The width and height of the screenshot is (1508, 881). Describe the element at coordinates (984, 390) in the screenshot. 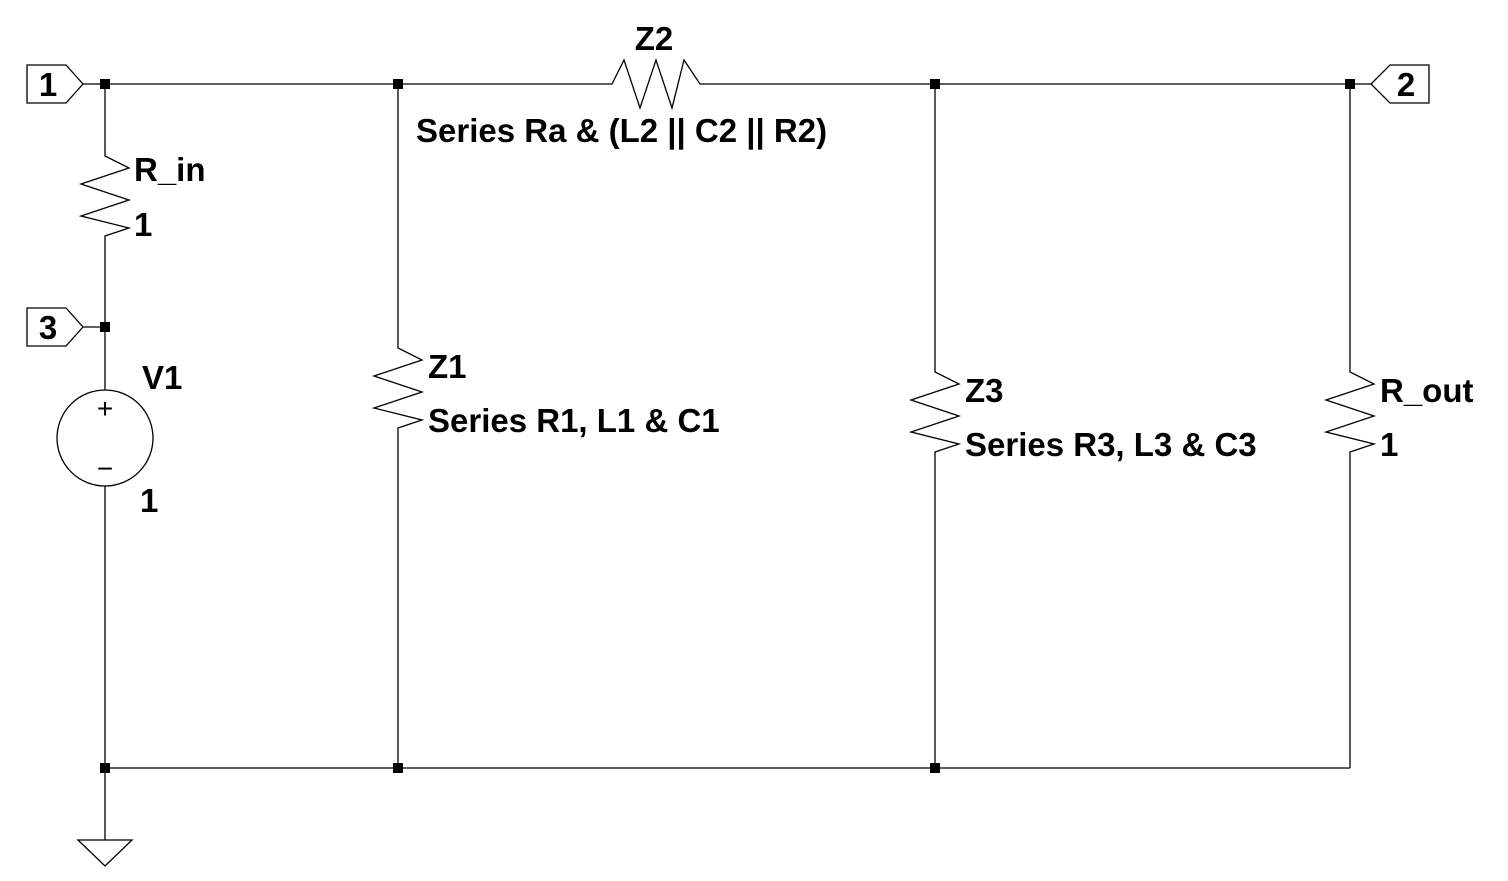

I see `z3-name-label: Z3` at that location.